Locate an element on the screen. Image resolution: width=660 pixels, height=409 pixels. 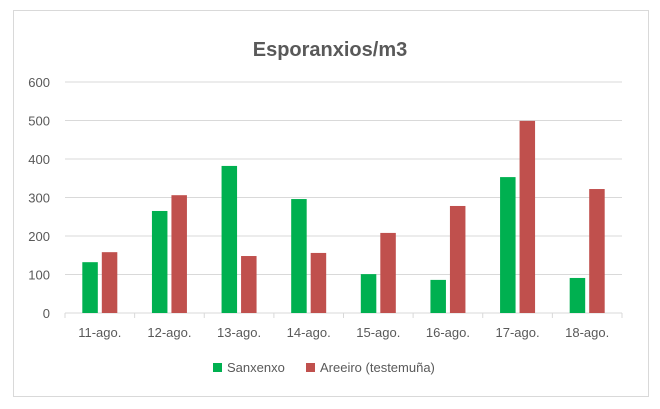
y-tick-label: 200 is located at coordinates (39, 236).